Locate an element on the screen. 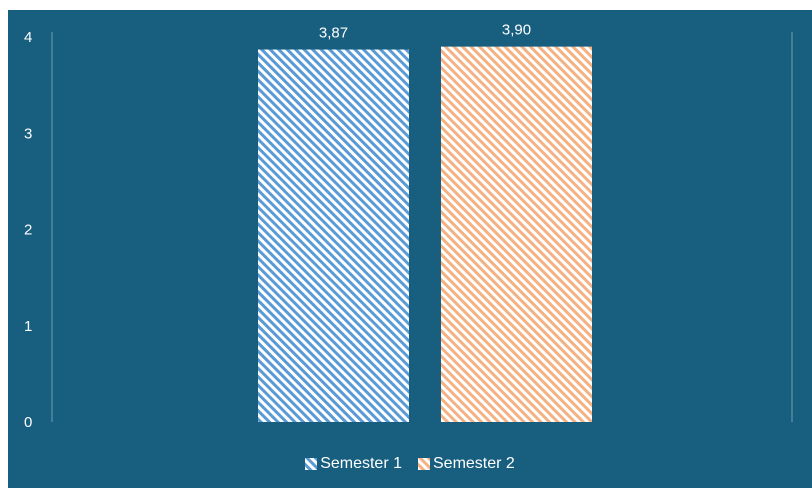 The height and width of the screenshot is (492, 812). legend-item-semester-2: Semester 2 is located at coordinates (466, 464).